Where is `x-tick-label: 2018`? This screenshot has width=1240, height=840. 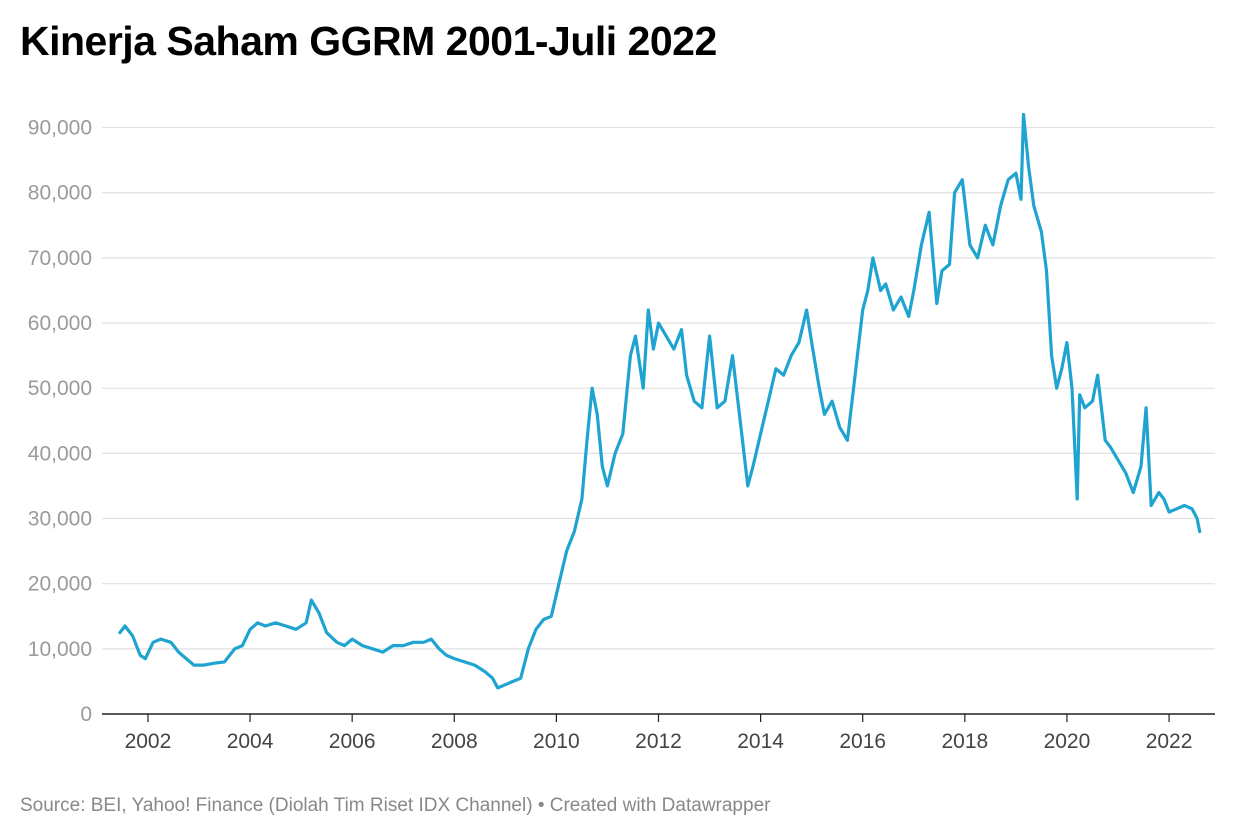 x-tick-label: 2018 is located at coordinates (964, 741).